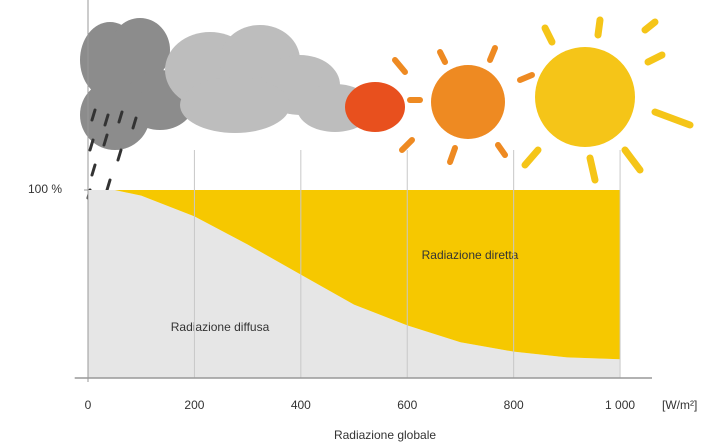  Describe the element at coordinates (407, 405) in the screenshot. I see `x-tick-label: 600` at that location.